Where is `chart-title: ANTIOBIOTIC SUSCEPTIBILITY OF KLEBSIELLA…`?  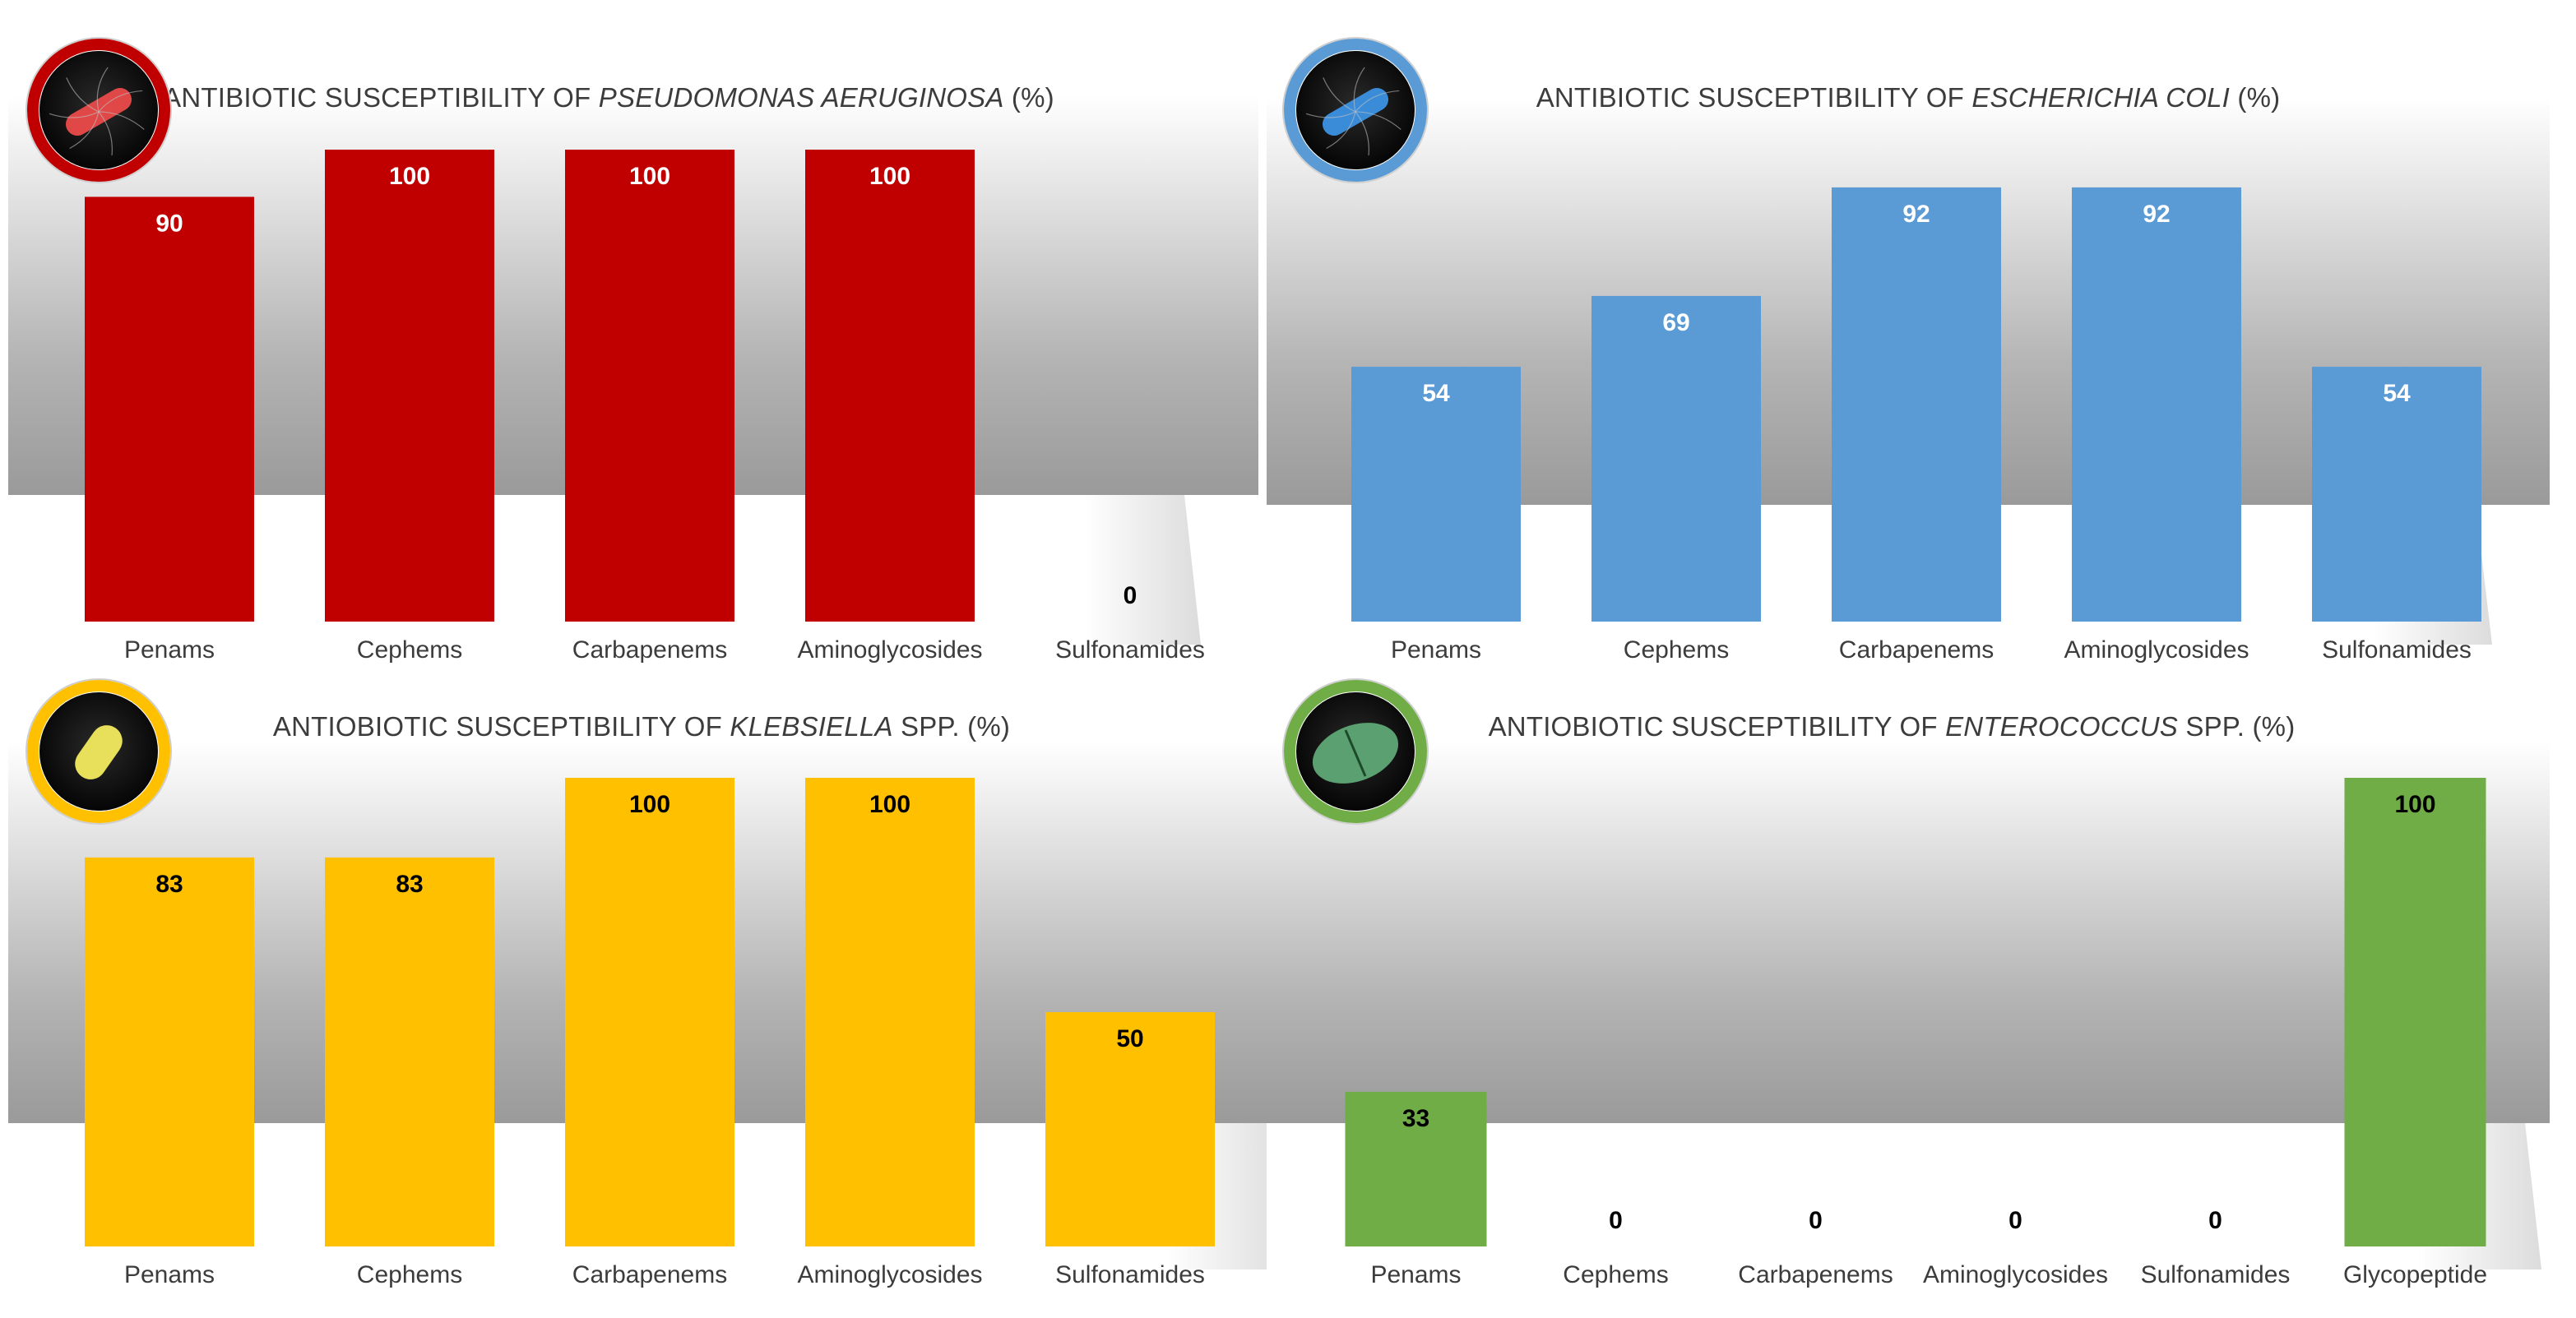 chart-title: ANTIOBIOTIC SUSCEPTIBILITY OF KLEBSIELLA… is located at coordinates (642, 726).